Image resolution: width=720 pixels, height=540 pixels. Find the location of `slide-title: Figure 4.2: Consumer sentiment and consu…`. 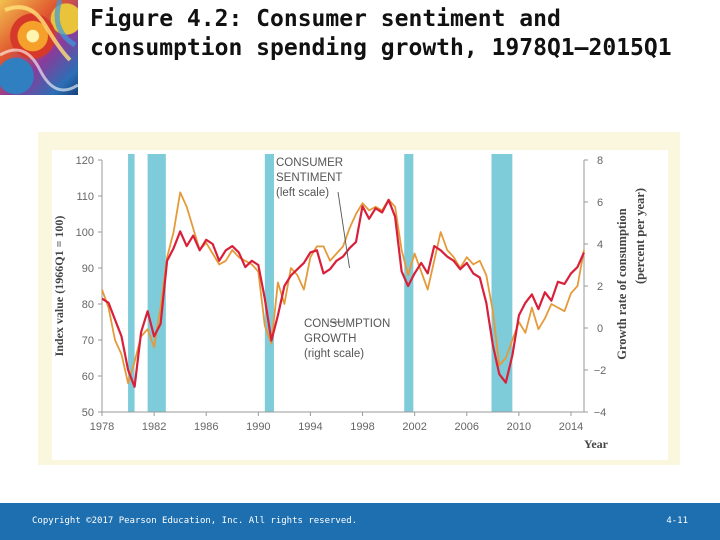

slide-title: Figure 4.2: Consumer sentiment and consu… is located at coordinates (381, 33).